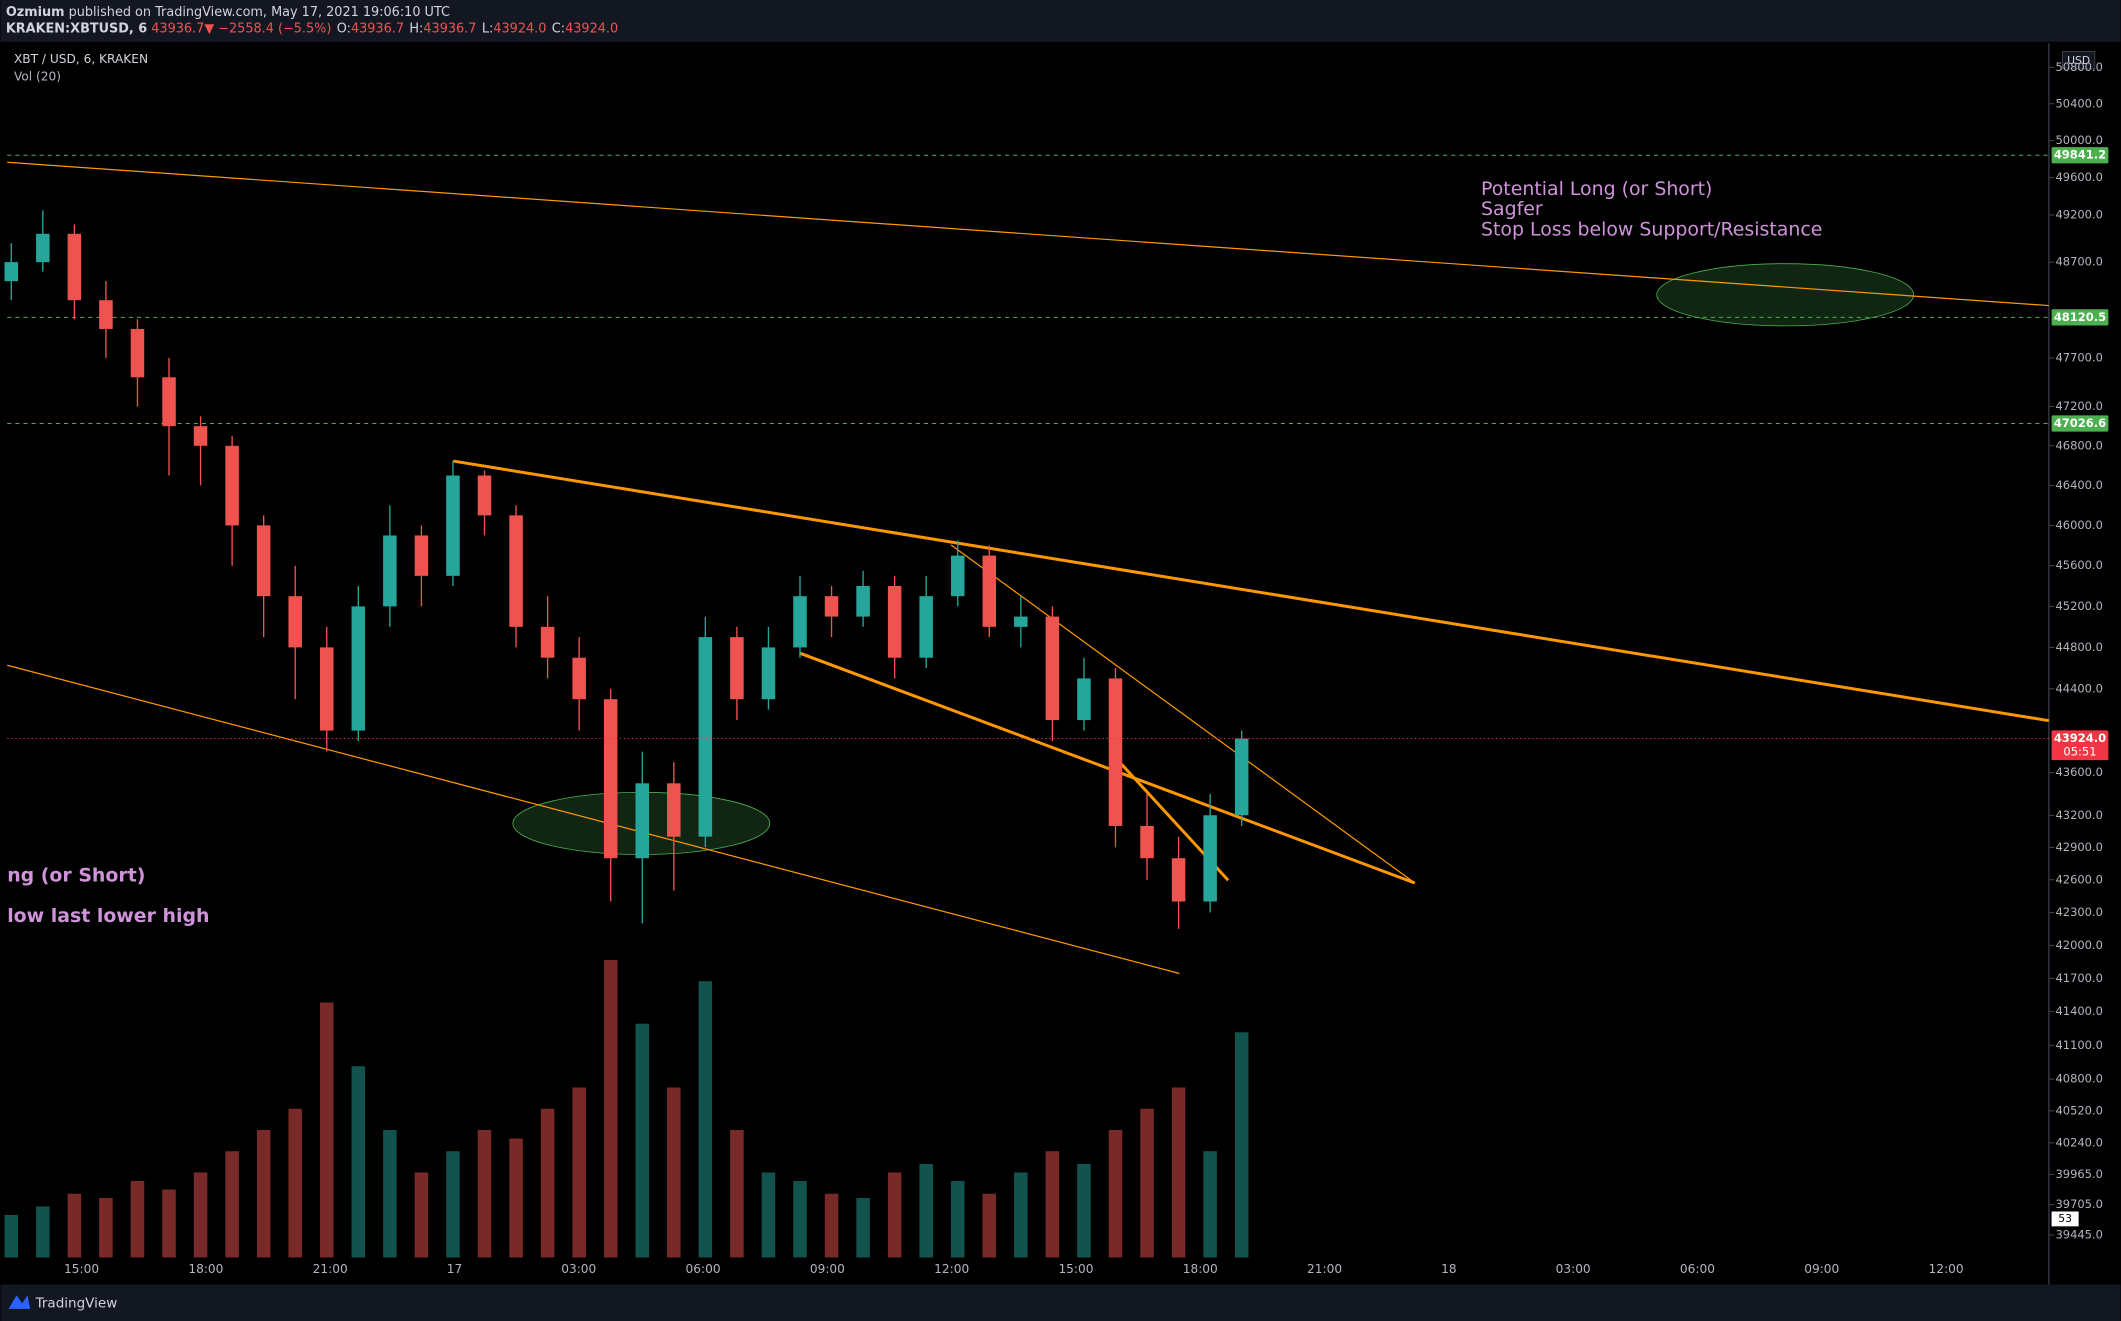 Image resolution: width=2121 pixels, height=1321 pixels. I want to click on level-label: 48120.5, so click(2080, 317).